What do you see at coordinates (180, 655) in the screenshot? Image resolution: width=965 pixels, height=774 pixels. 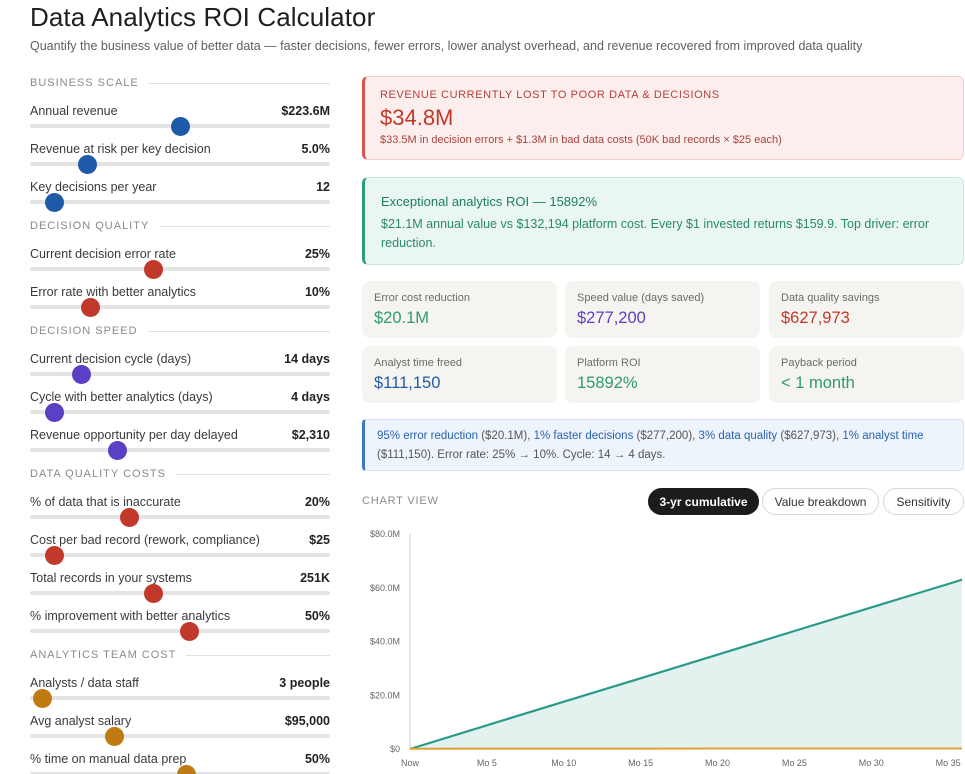 I see `section-analytics-team-cost: ANALYTICS TEAM COST` at bounding box center [180, 655].